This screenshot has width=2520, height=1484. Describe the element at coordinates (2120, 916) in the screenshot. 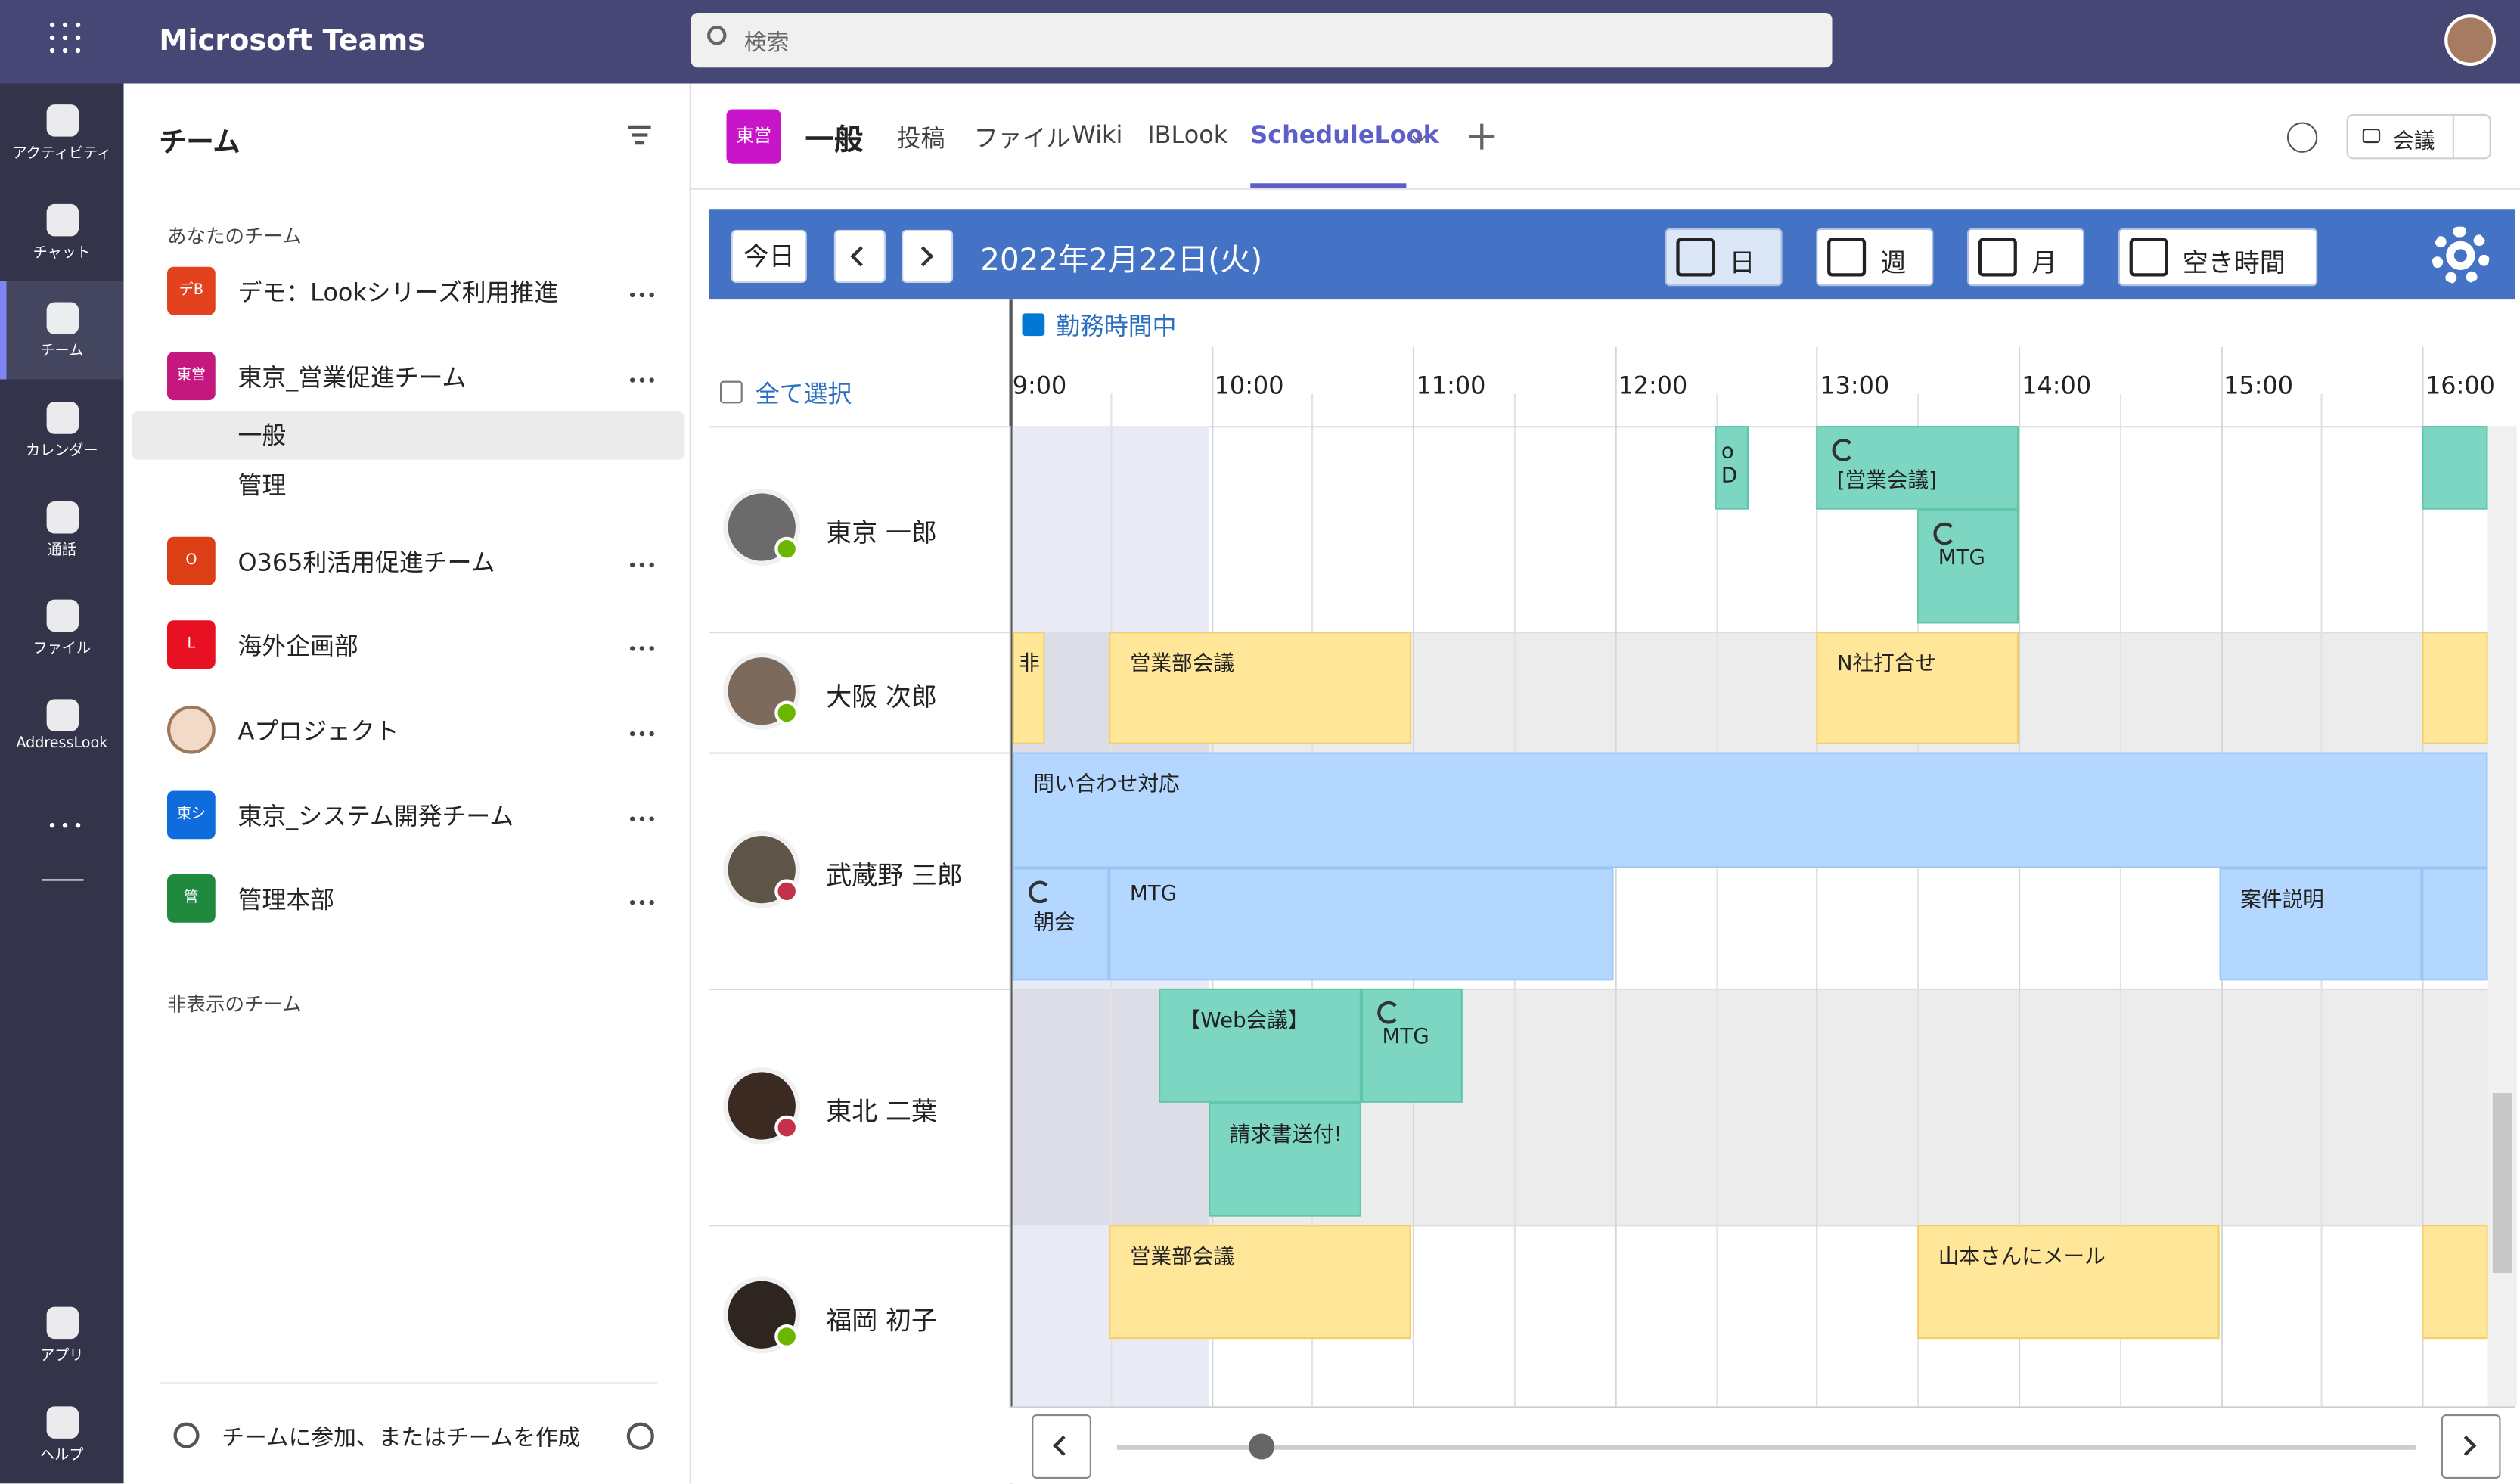

I see `half-hour-line` at that location.